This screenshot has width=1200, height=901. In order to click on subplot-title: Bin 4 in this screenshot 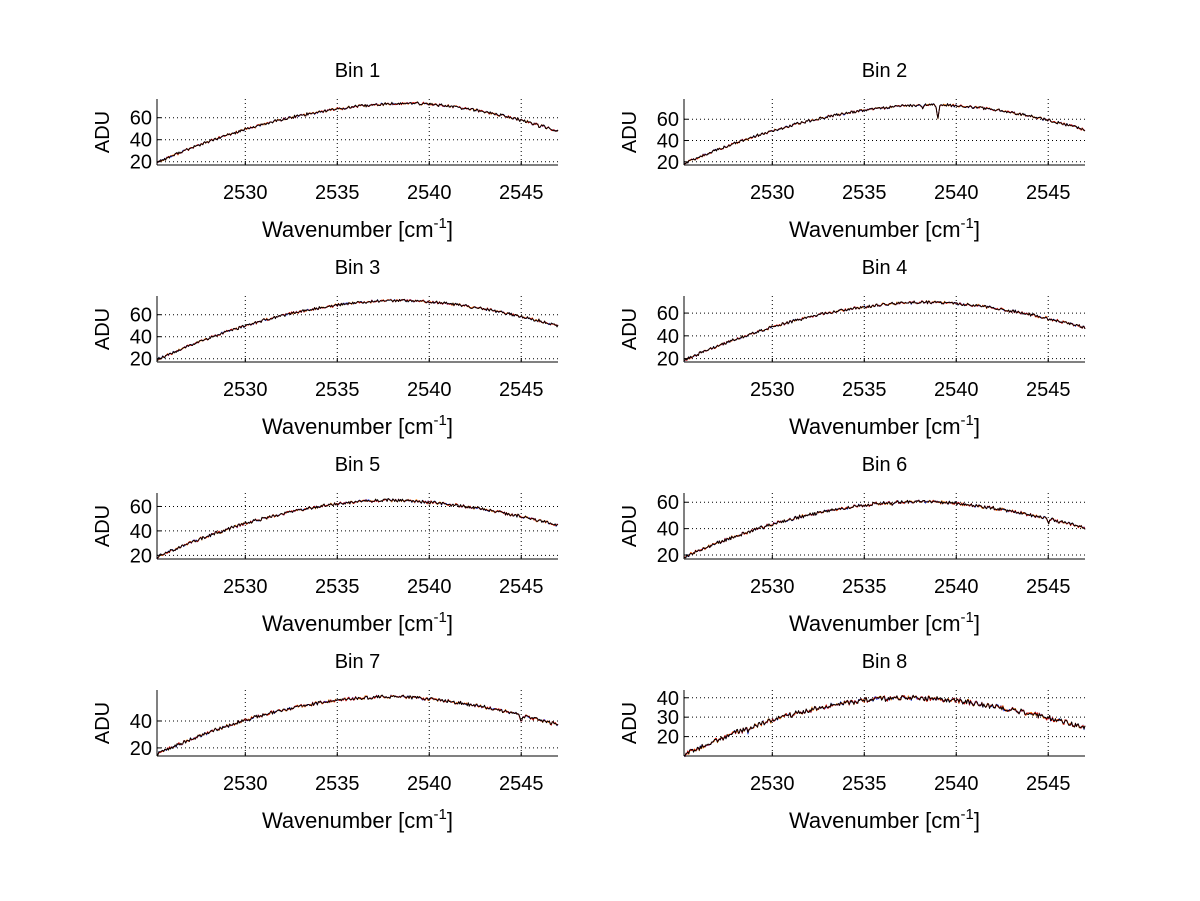, I will do `click(885, 268)`.